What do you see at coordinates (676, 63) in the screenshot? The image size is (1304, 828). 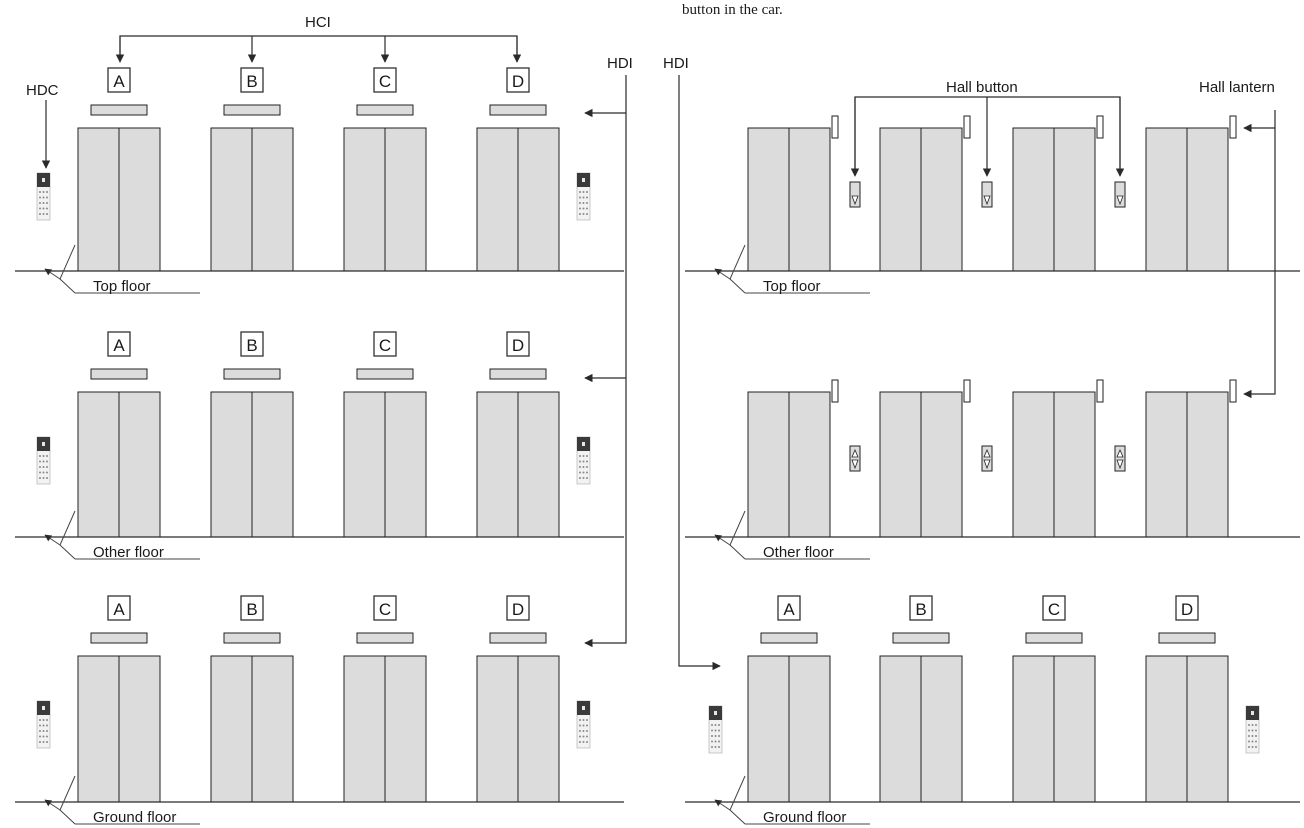 I see `hdi-right-label: HDI` at bounding box center [676, 63].